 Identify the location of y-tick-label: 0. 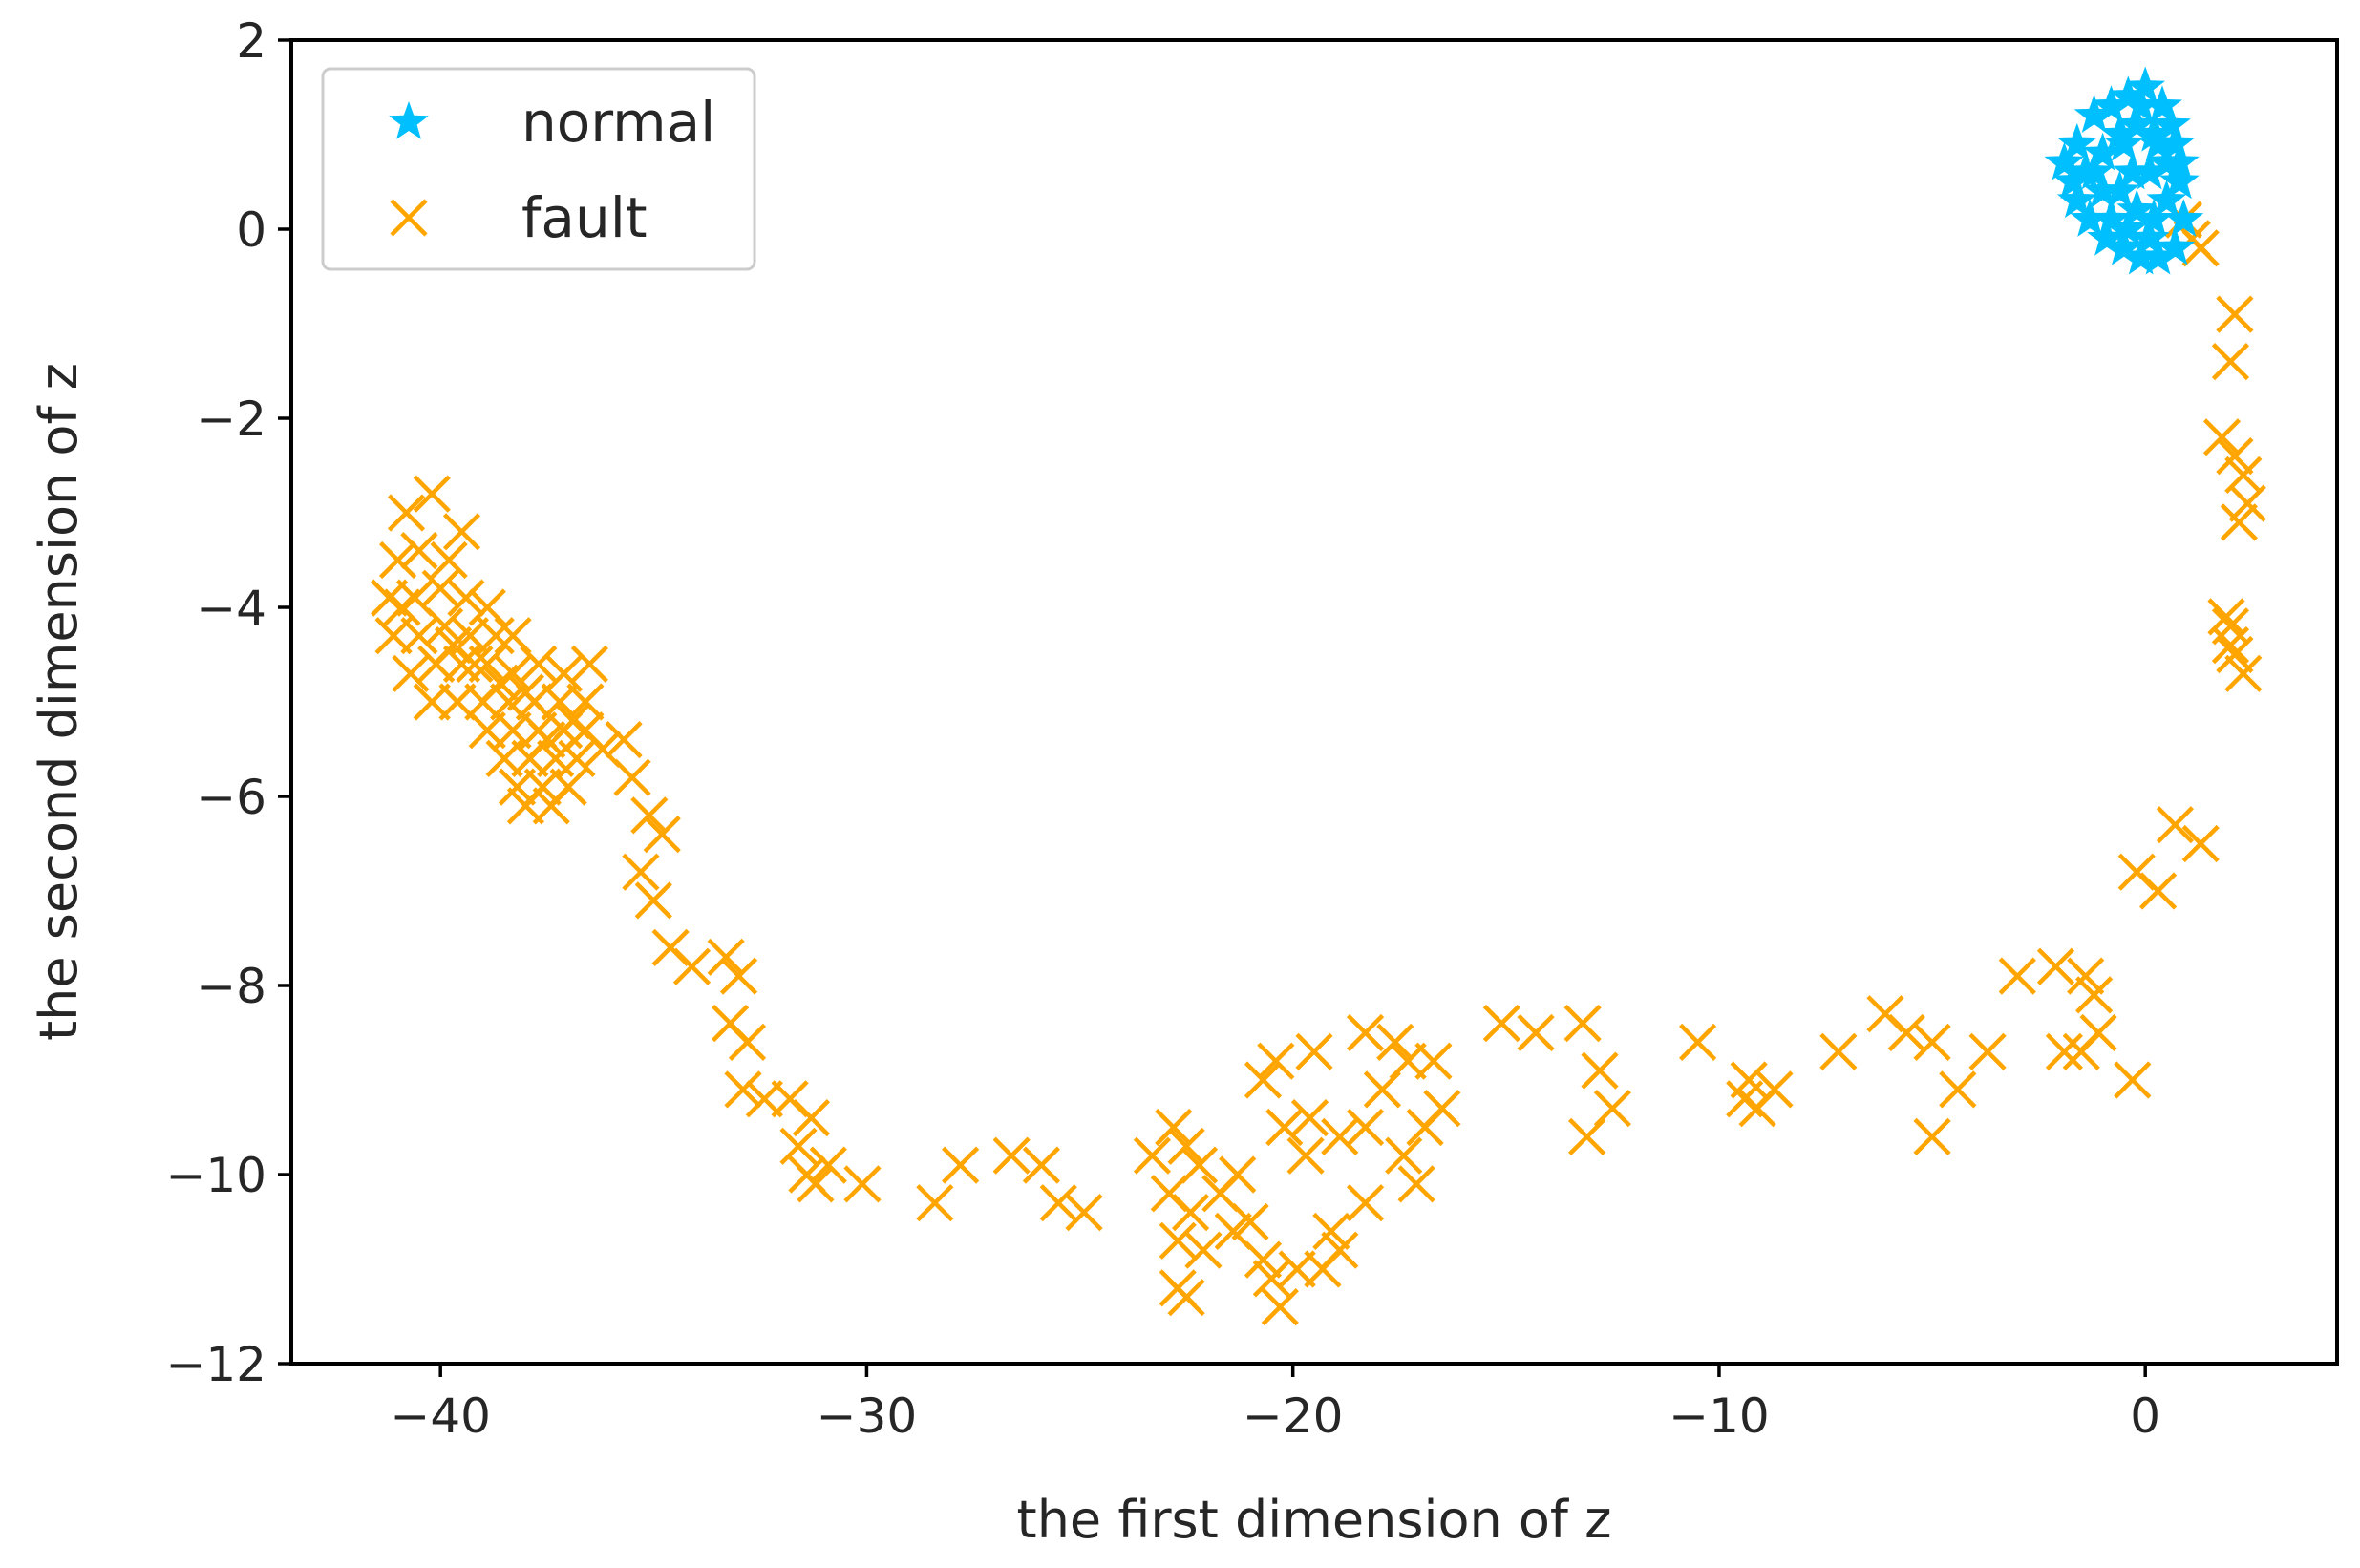
(251, 230).